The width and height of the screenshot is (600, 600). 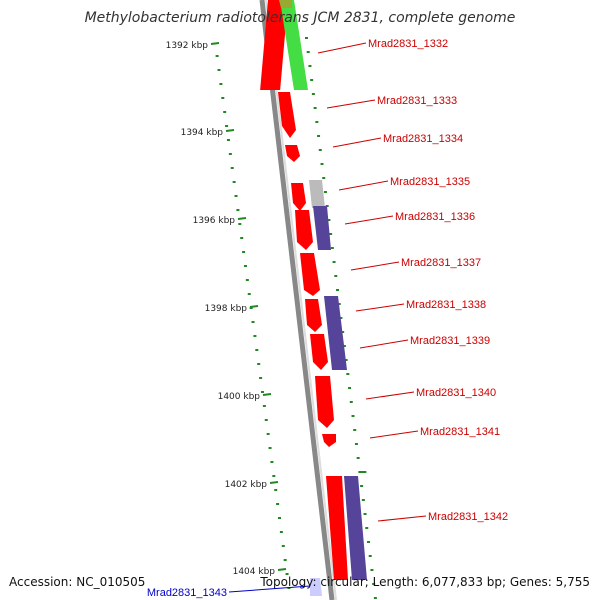 What do you see at coordinates (435, 217) in the screenshot?
I see `gene-label: Mrad2831_1336` at bounding box center [435, 217].